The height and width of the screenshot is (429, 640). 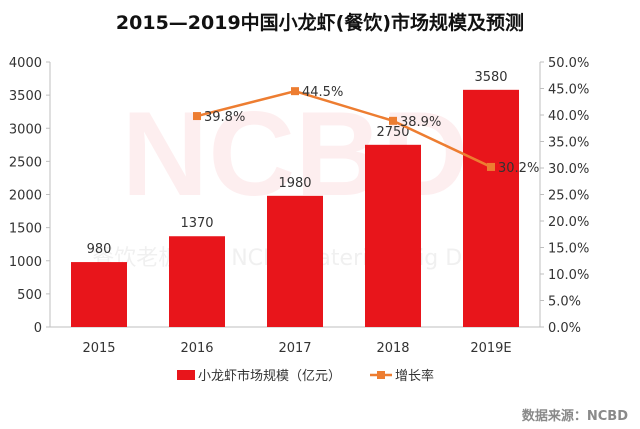 I want to click on legend-line-marker, so click(x=381, y=375).